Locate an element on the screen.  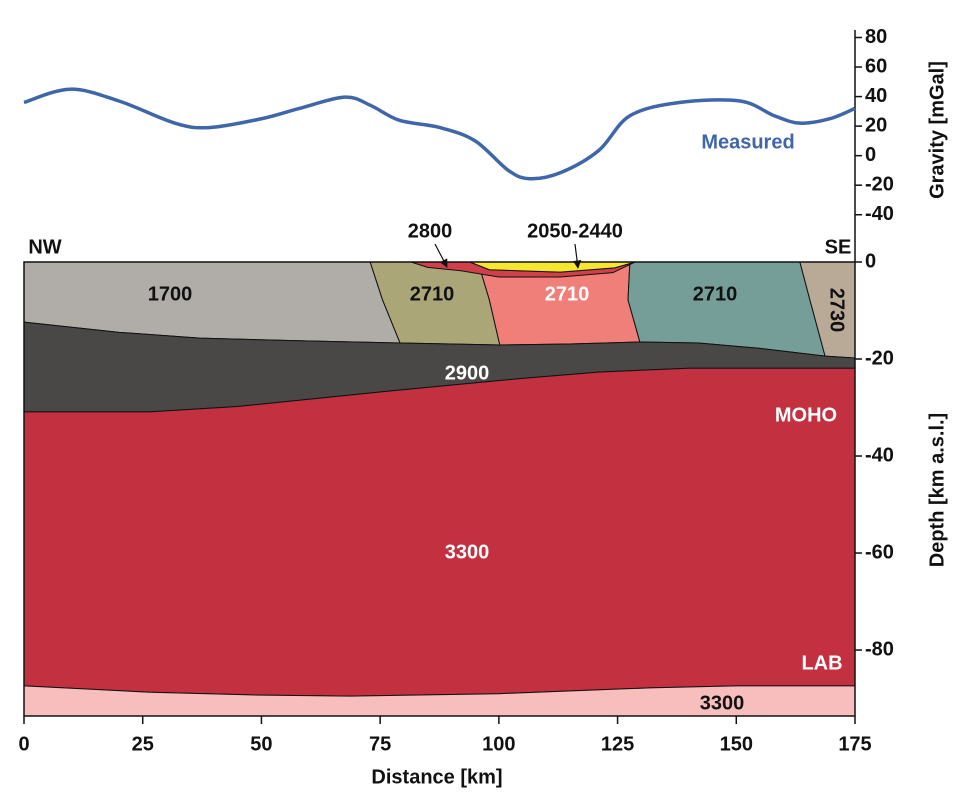
y-tick-label: -80 is located at coordinates (879, 649).